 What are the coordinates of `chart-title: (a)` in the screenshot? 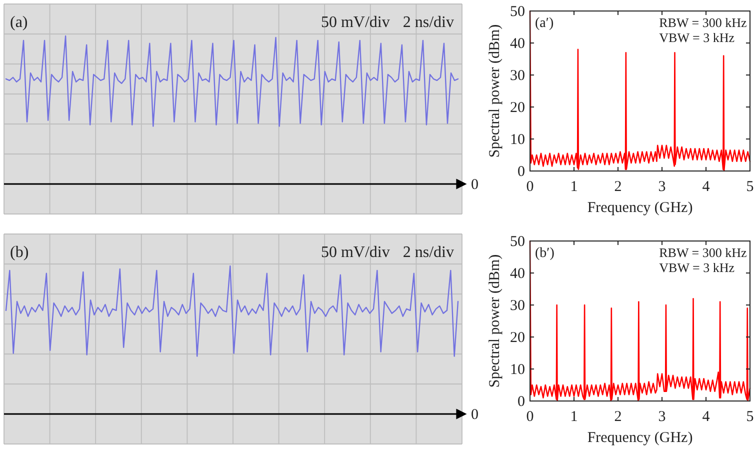 It's located at (19, 22).